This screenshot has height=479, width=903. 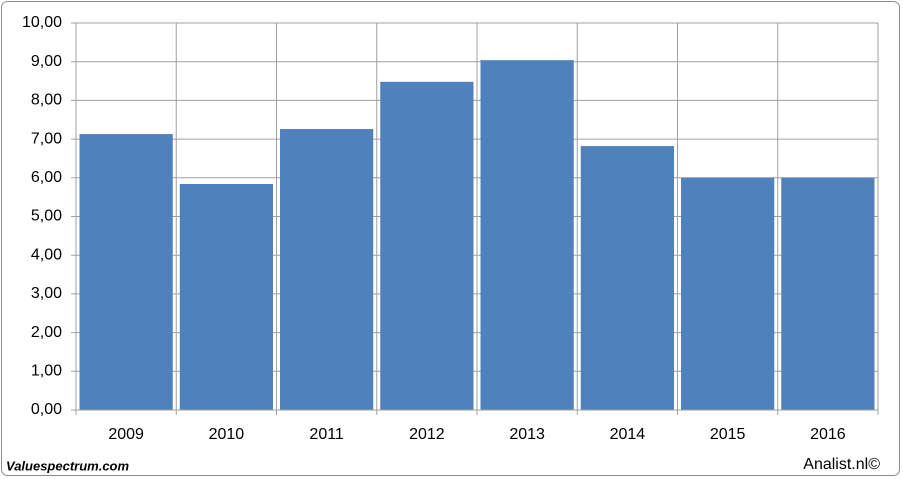 What do you see at coordinates (46, 100) in the screenshot?
I see `y-tick-label: 8,00` at bounding box center [46, 100].